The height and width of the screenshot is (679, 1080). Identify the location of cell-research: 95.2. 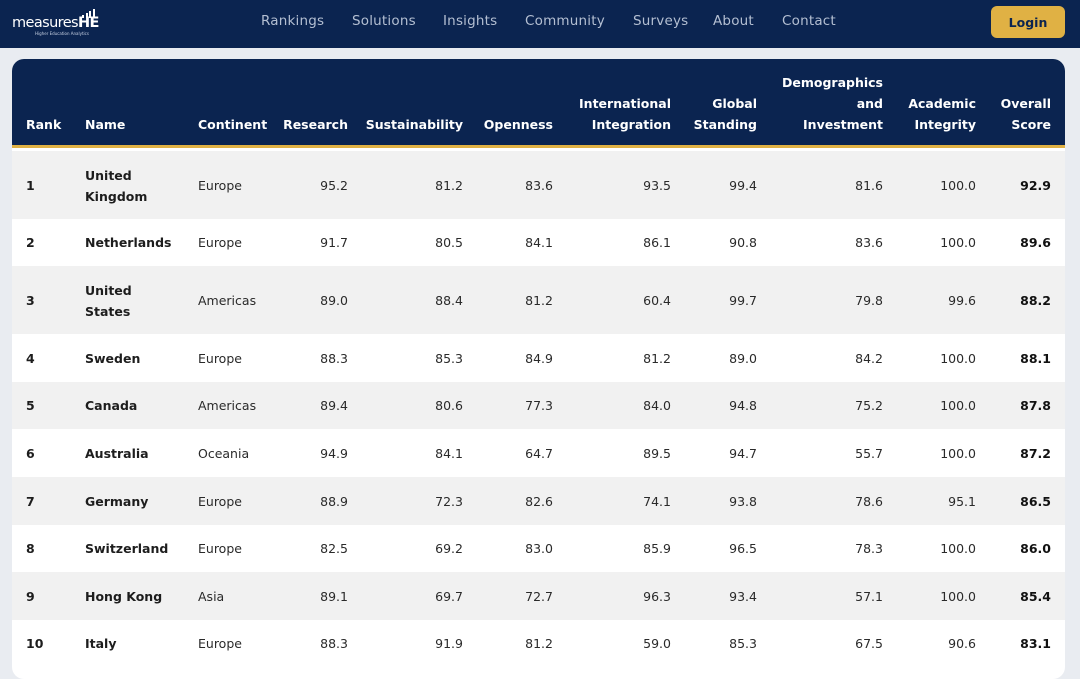
(334, 185).